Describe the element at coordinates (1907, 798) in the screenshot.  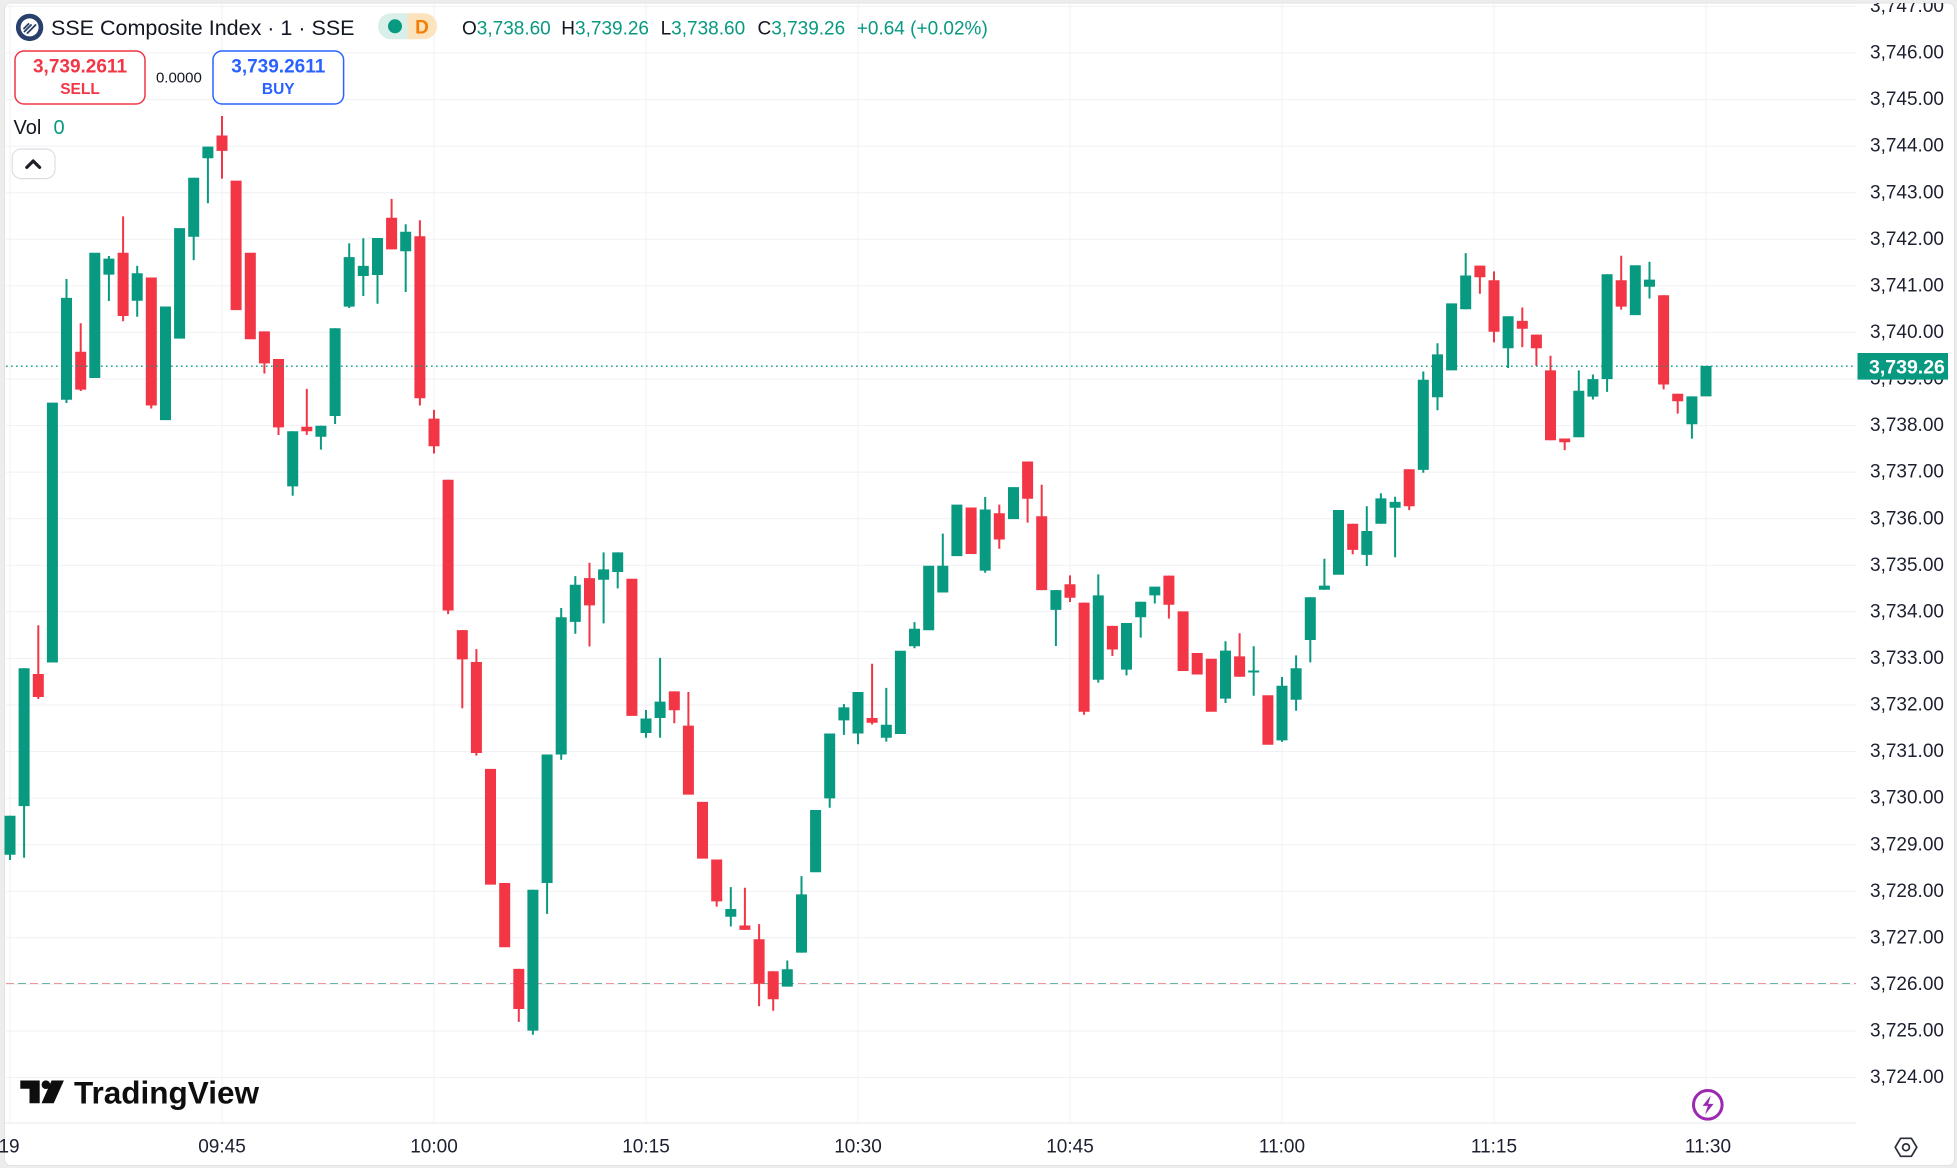
I see `svg-text: 3,730.00` at that location.